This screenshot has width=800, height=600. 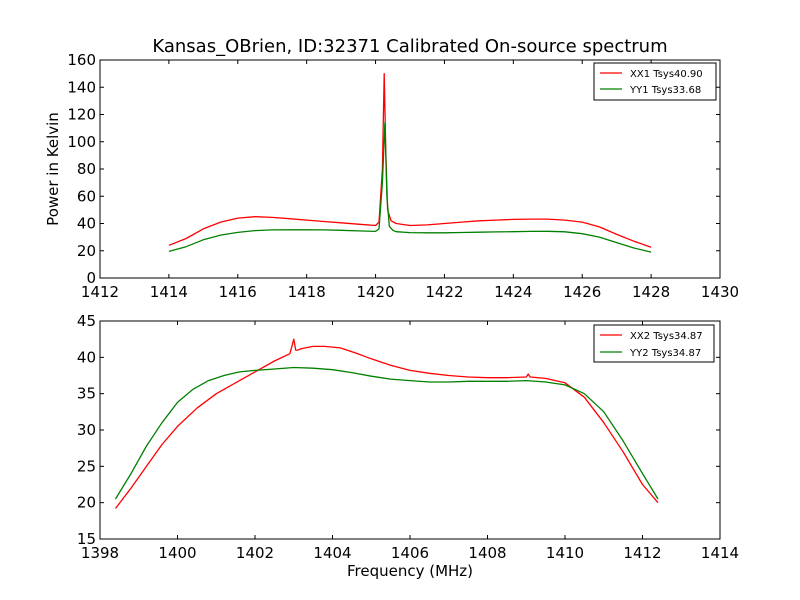 I want to click on bottom-ytick-label: 40, so click(x=86, y=357).